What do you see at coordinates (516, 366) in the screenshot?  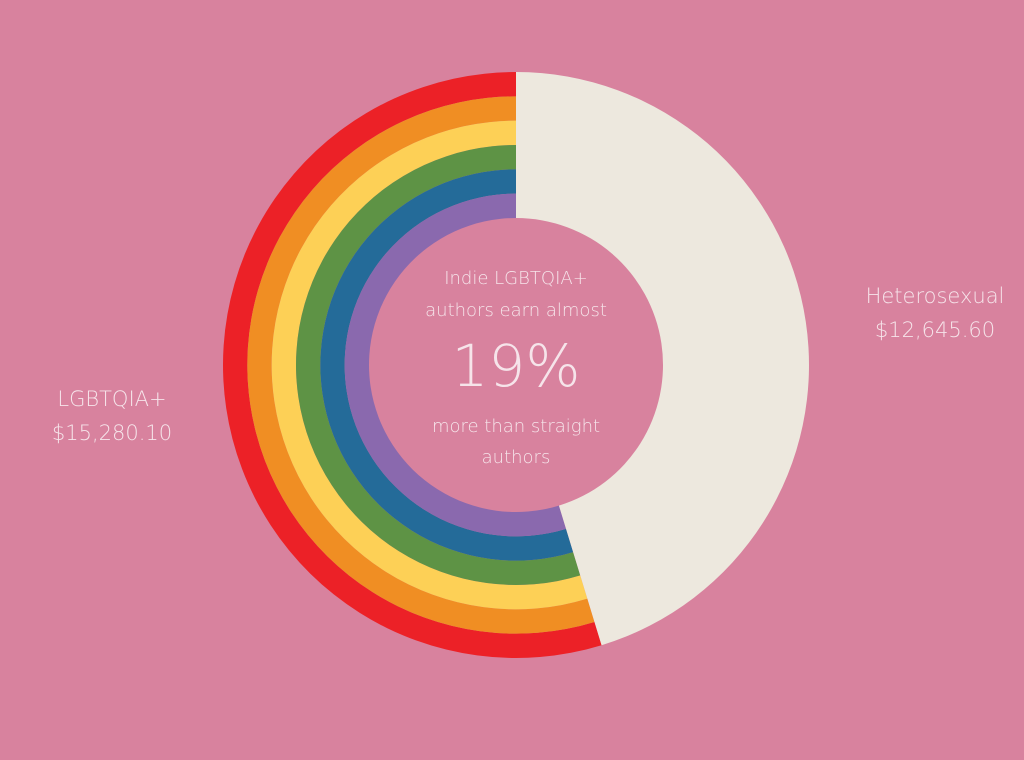 I see `center-value: 19%` at bounding box center [516, 366].